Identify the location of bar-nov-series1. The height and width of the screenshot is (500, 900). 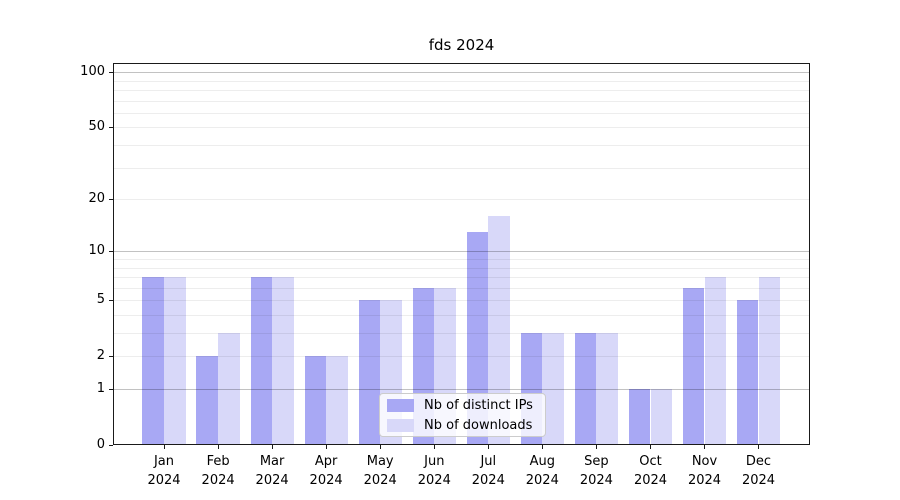
(715, 361).